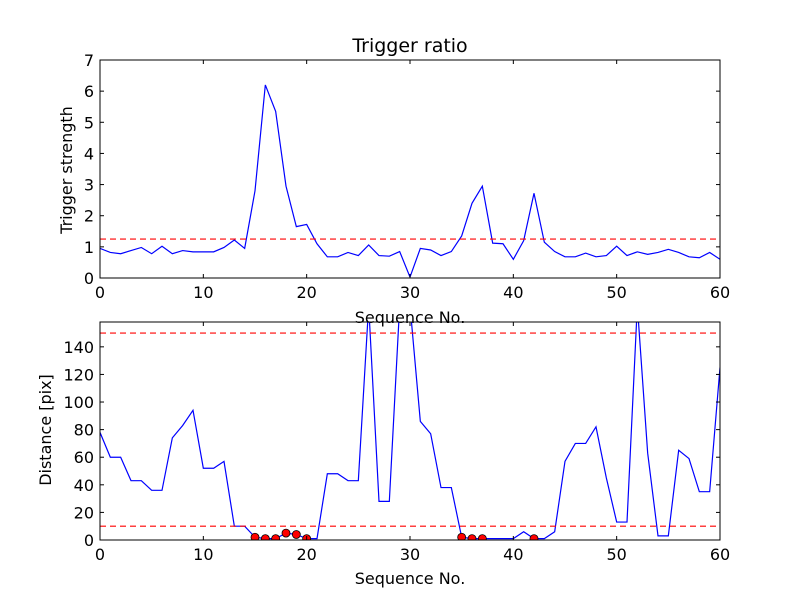 The height and width of the screenshot is (600, 800). What do you see at coordinates (45, 430) in the screenshot?
I see `y-axis-label: Distance [pix]` at bounding box center [45, 430].